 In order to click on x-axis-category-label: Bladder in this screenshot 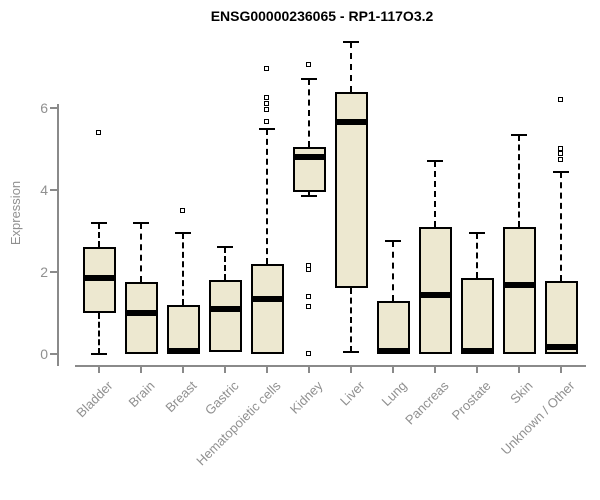, I will do `click(94, 399)`.